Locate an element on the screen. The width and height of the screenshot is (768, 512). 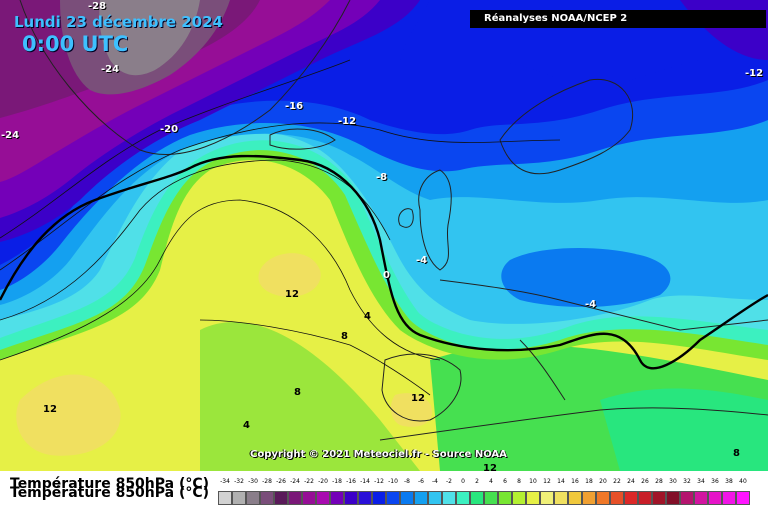
source-banner: Réanalyses NOAA/NCEP 2 is located at coordinates (618, 19).